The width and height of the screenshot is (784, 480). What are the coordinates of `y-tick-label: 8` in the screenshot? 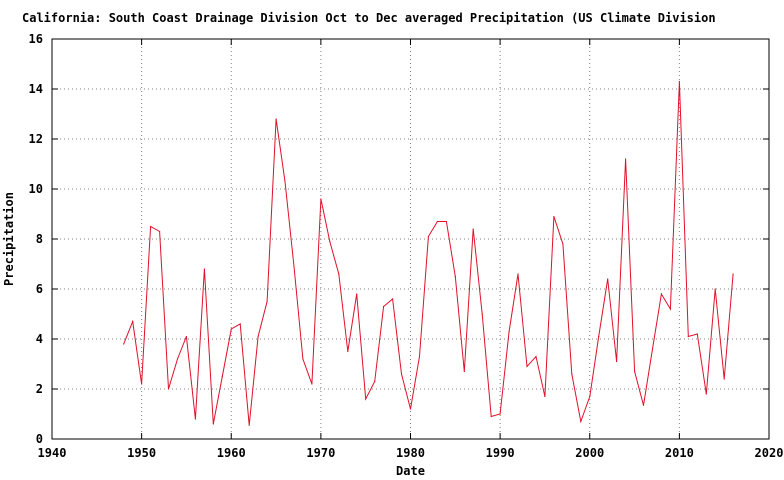 It's located at (39, 239).